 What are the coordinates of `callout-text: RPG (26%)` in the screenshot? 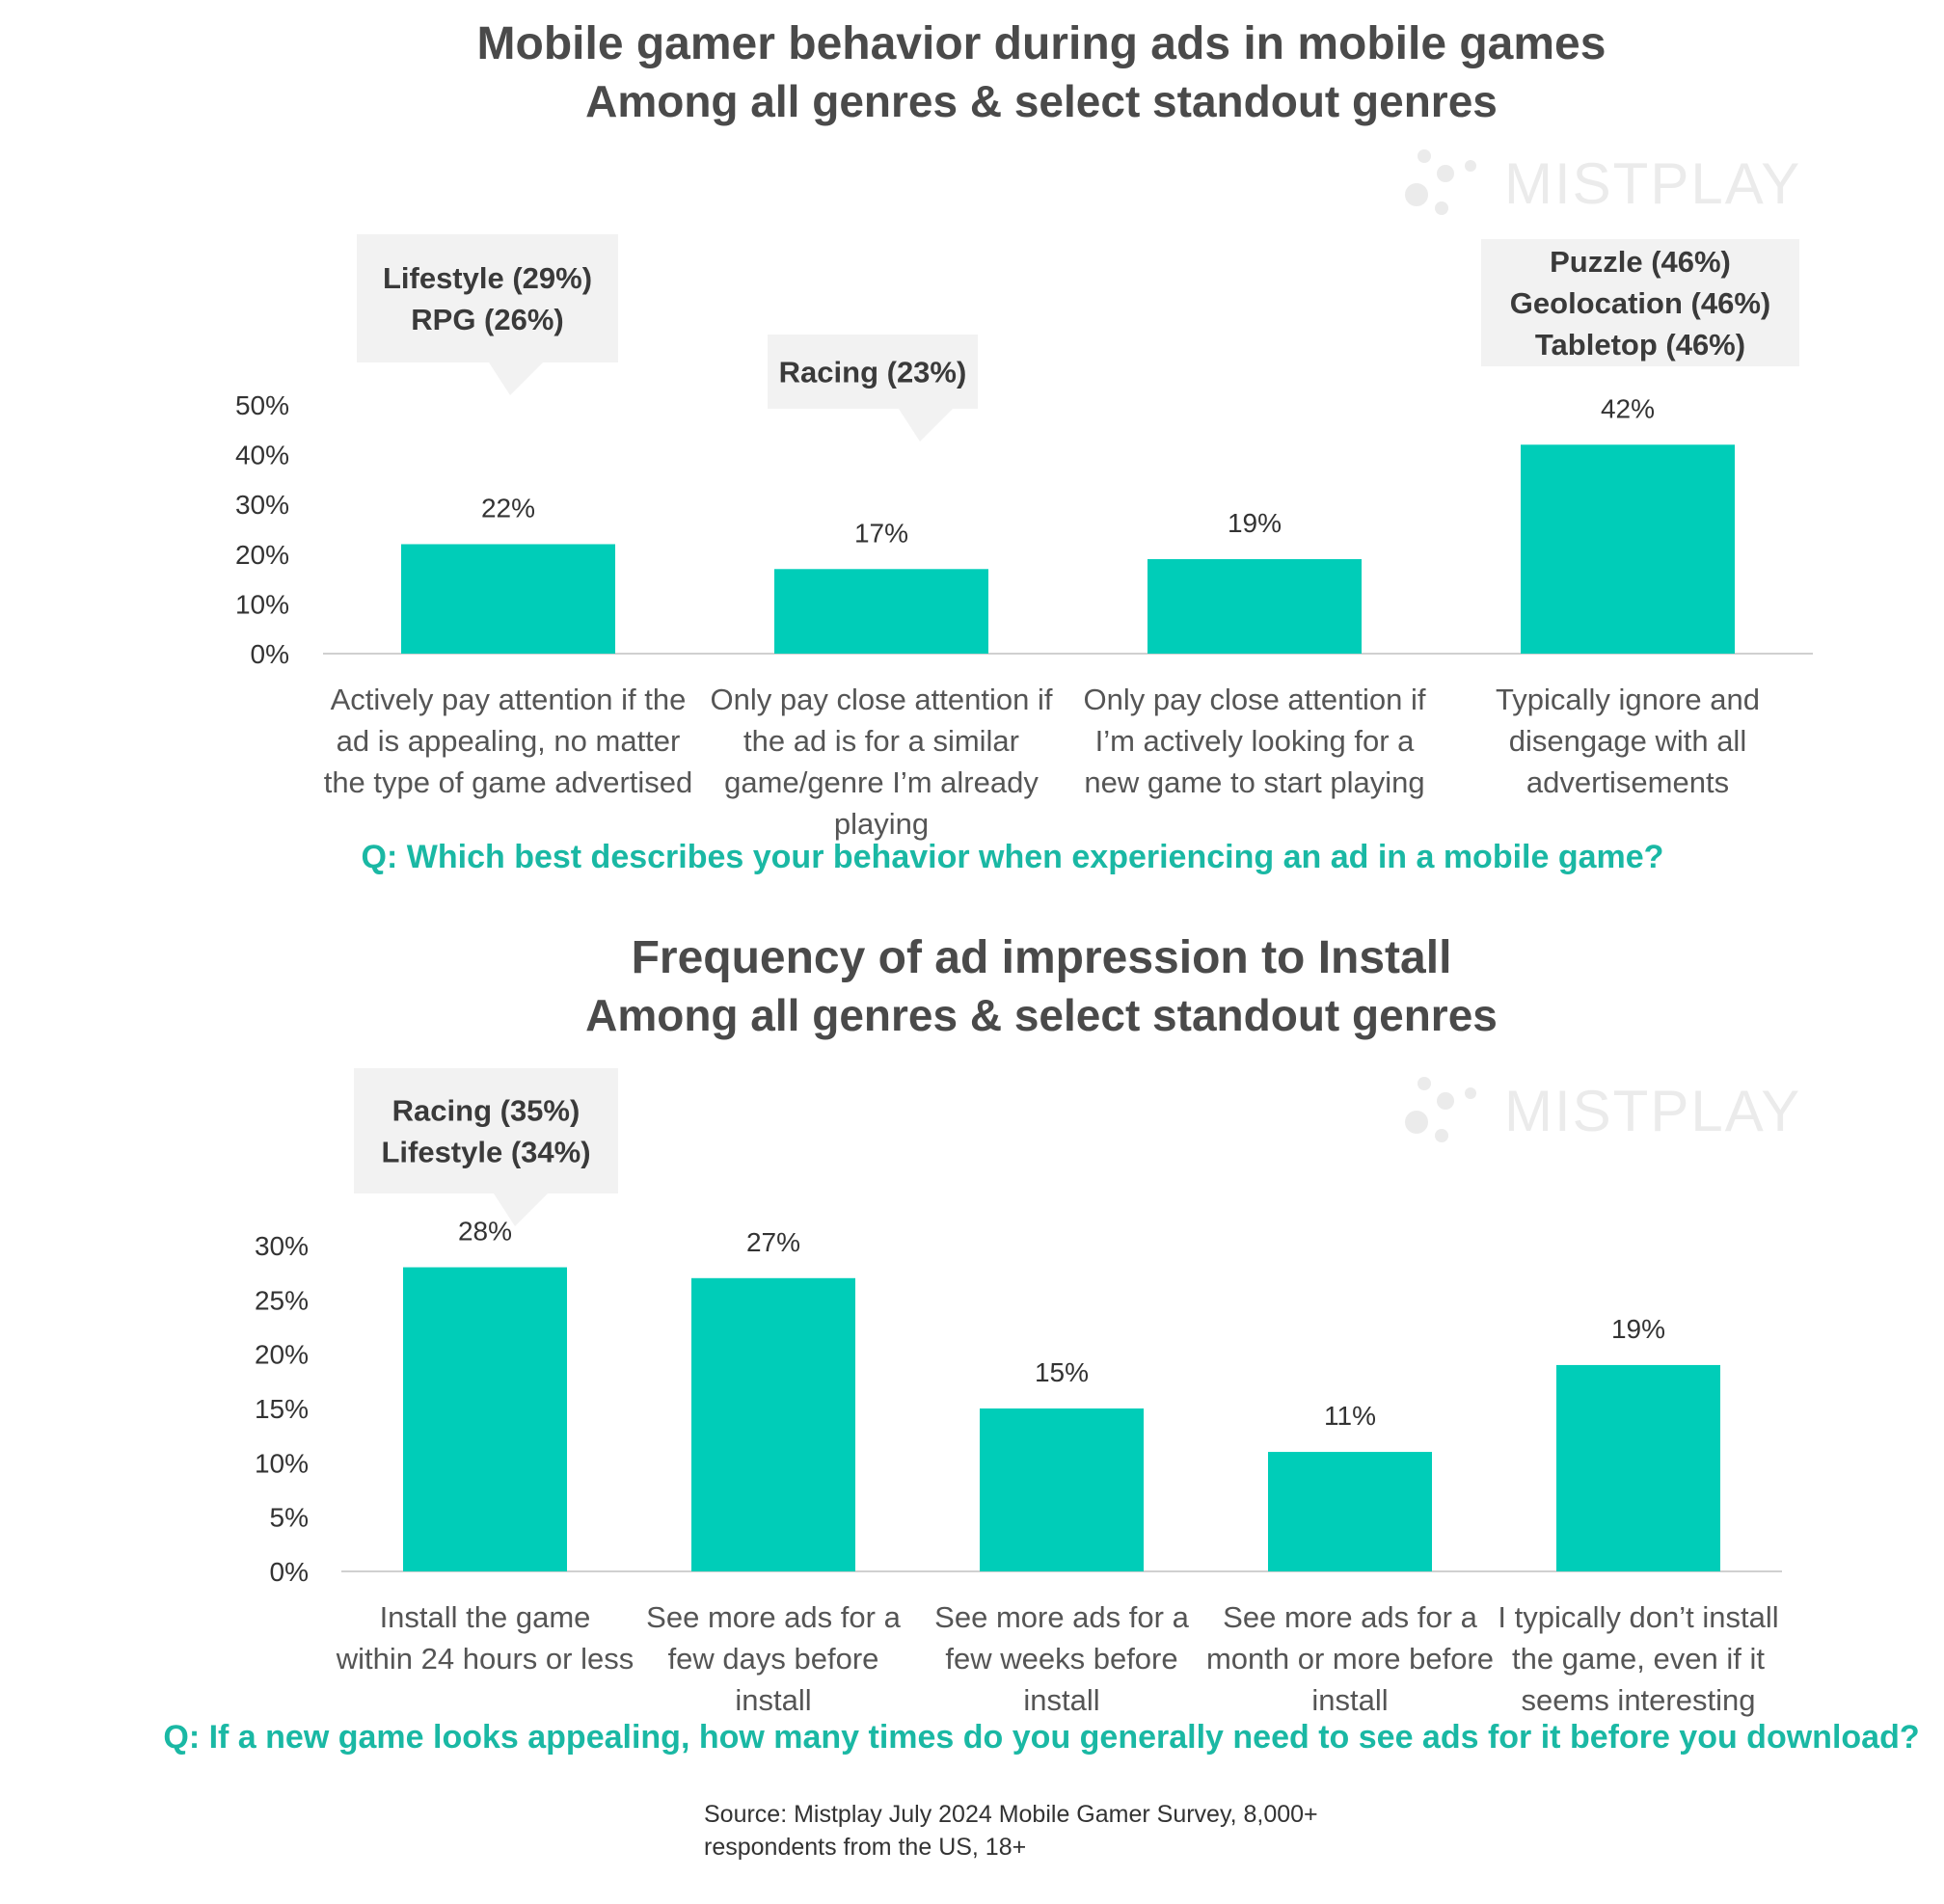 It's located at (487, 319).